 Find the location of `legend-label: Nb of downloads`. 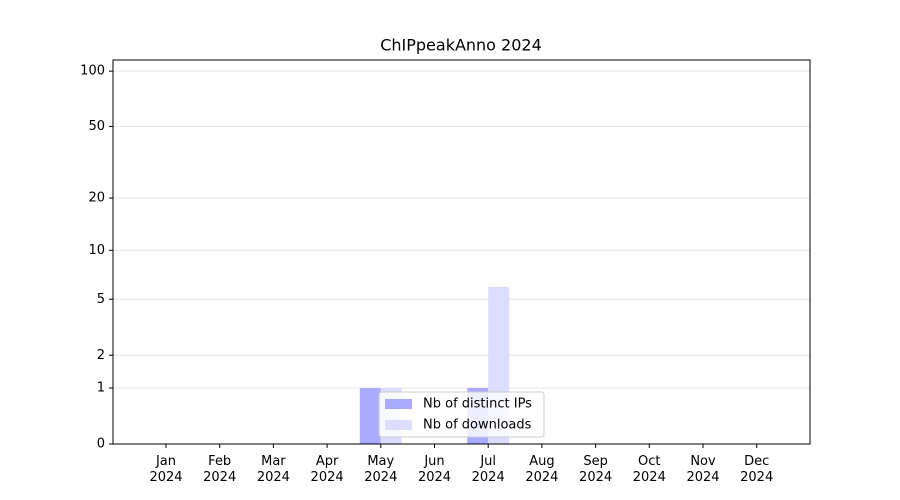

legend-label: Nb of downloads is located at coordinates (477, 425).